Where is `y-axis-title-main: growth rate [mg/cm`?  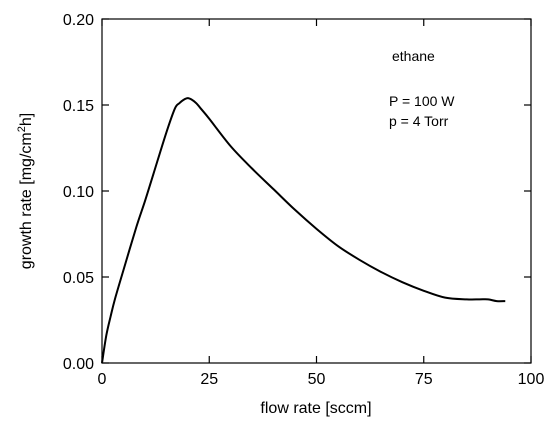
y-axis-title-main: growth rate [mg/cm is located at coordinates (26, 200).